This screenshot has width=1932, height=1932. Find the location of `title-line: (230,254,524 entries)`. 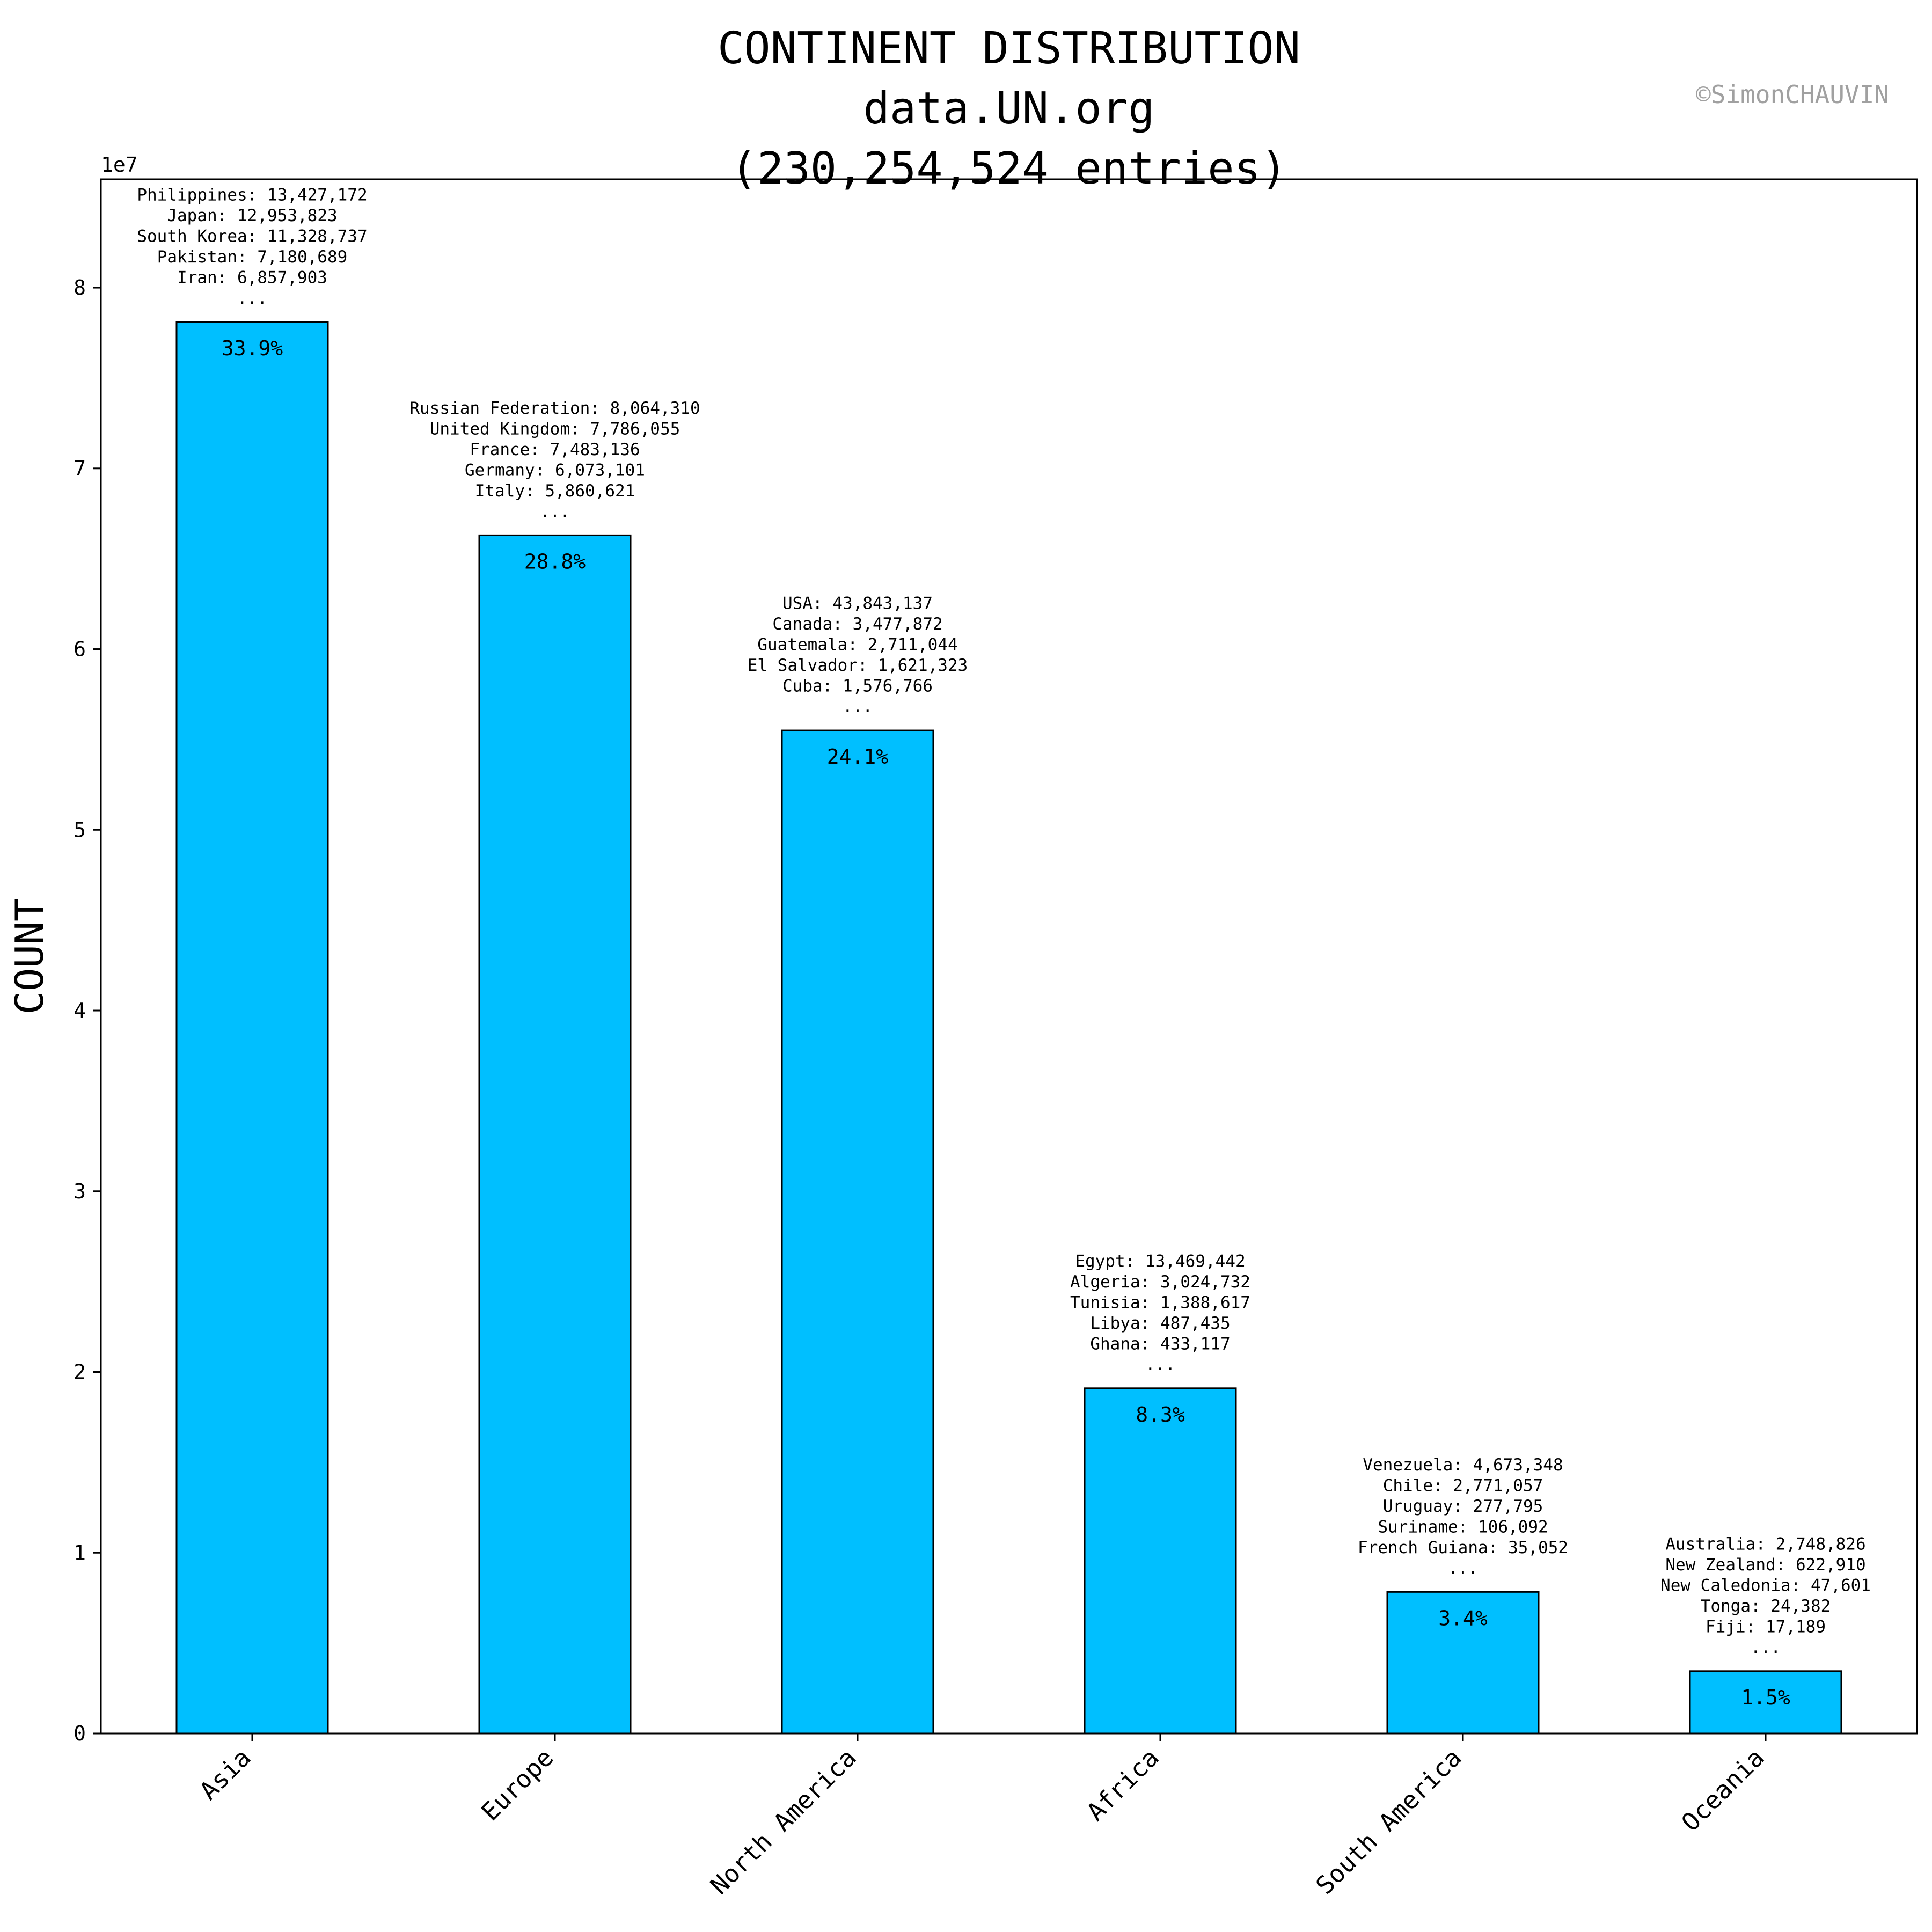

title-line: (230,254,524 entries) is located at coordinates (1009, 168).